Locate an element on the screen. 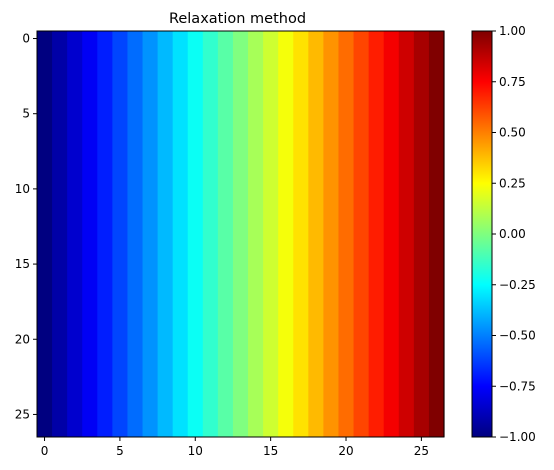 Image resolution: width=554 pixels, height=470 pixels. colorbar-tick-label: −0.75 is located at coordinates (517, 386).